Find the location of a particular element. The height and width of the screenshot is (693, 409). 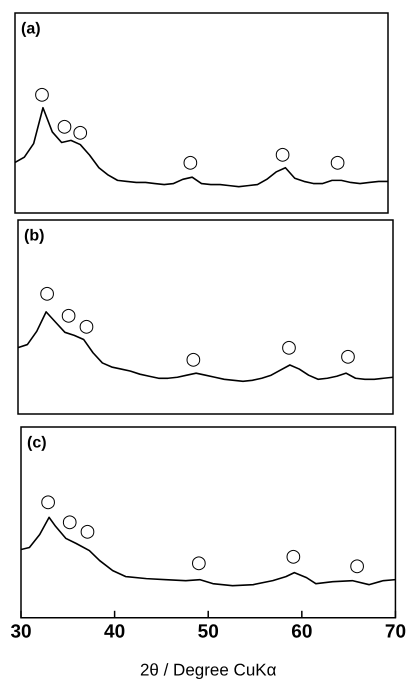

x-tick-label: 60 is located at coordinates (301, 631).